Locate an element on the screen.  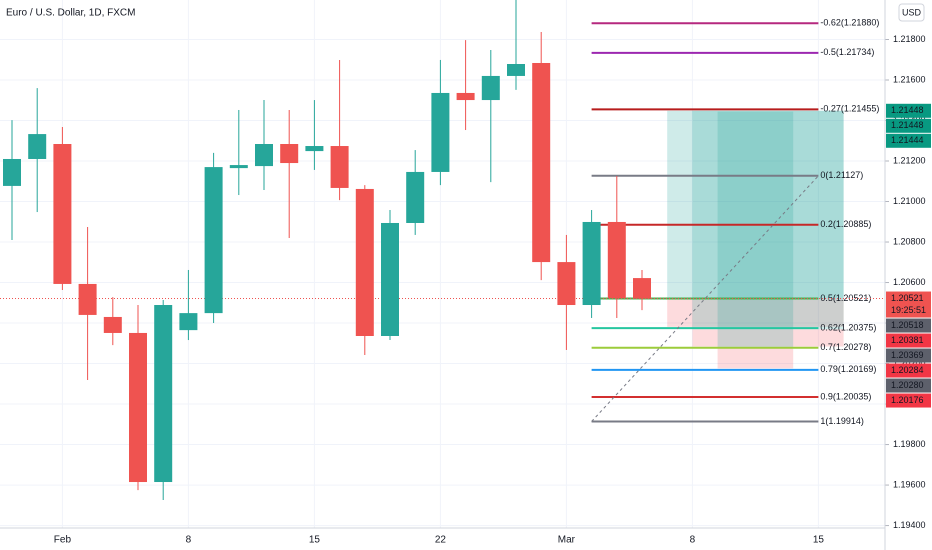
y-tick-label: 1.21000 is located at coordinates (909, 201).